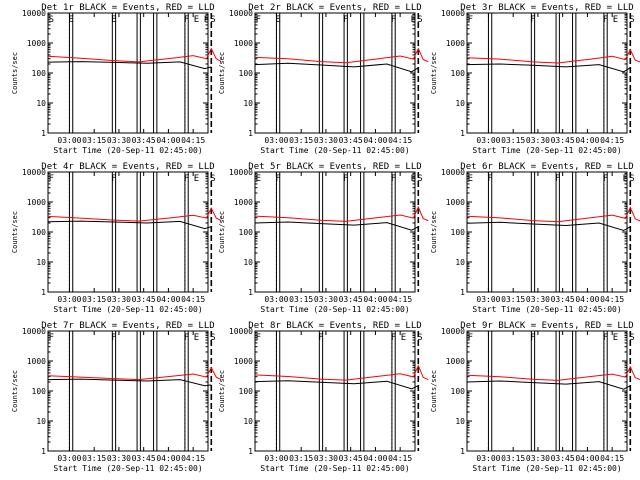 The width and height of the screenshot is (640, 480). I want to click on panel-title: Det 7r BLACK = Events, RED = LLD, so click(127, 326).